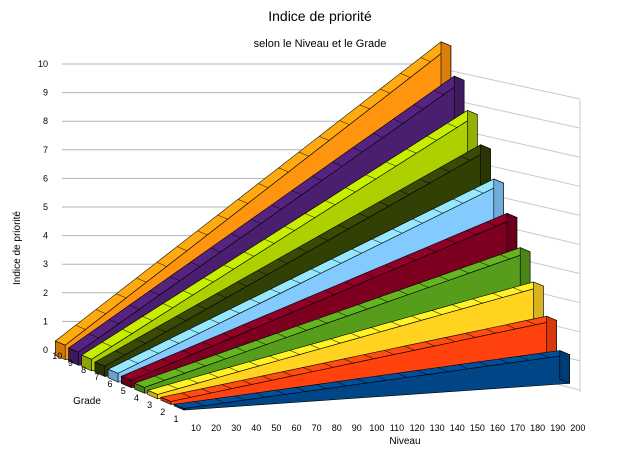 The width and height of the screenshot is (640, 464). What do you see at coordinates (397, 428) in the screenshot?
I see `svg-text: 110` at bounding box center [397, 428].